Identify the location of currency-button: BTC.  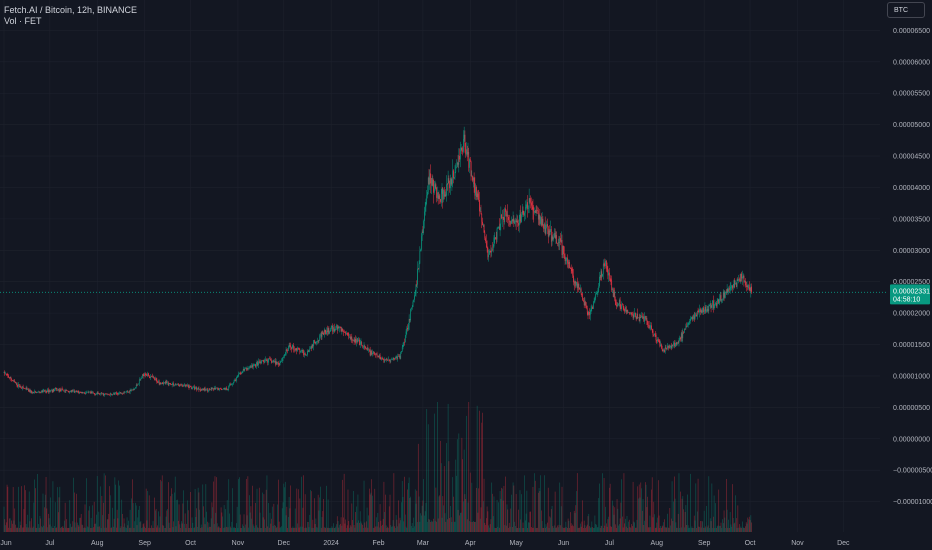
(906, 10).